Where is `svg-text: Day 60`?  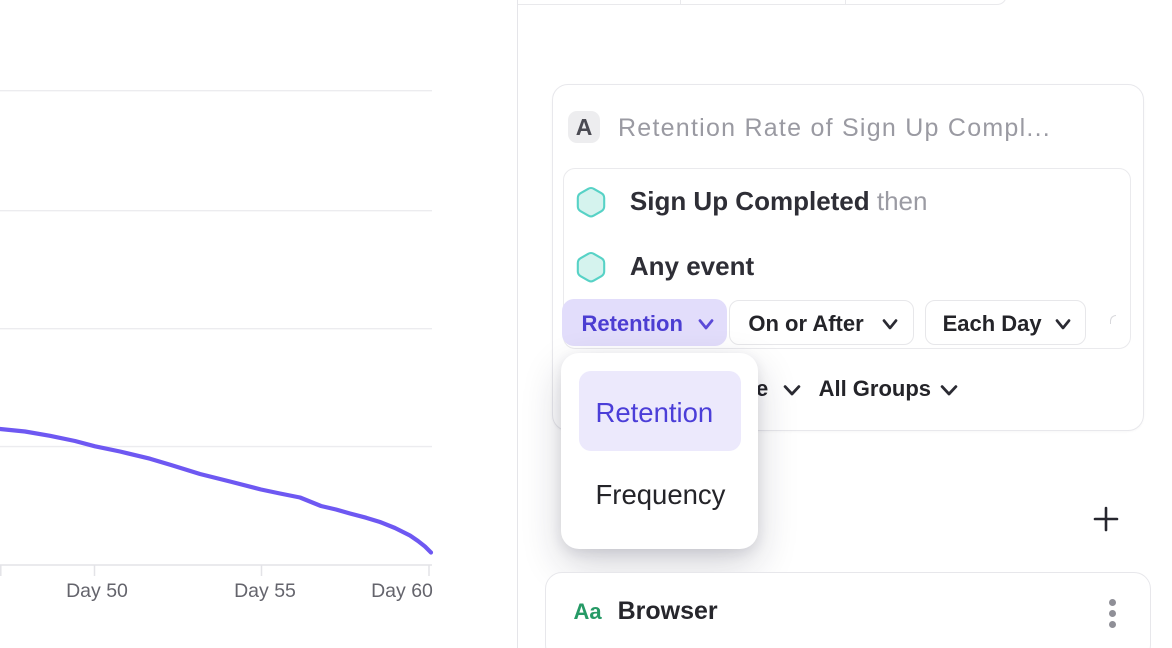
svg-text: Day 60 is located at coordinates (402, 591).